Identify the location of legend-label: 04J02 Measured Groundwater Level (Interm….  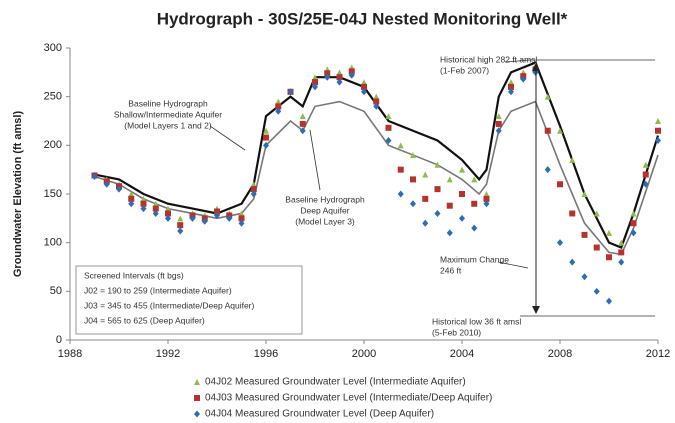
(335, 382).